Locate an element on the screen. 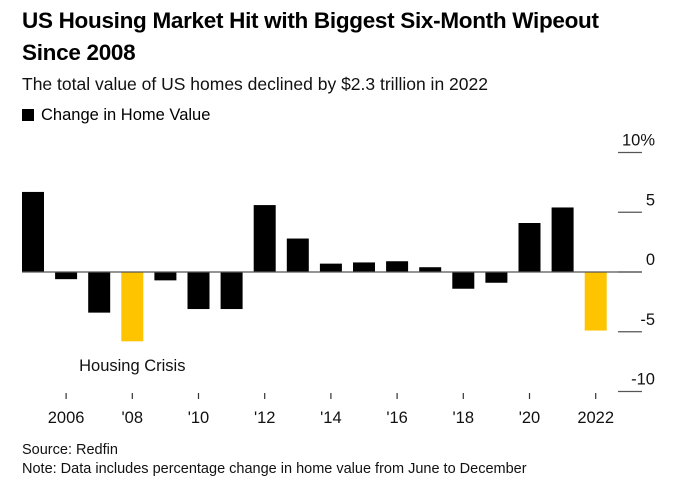 Image resolution: width=673 pixels, height=490 pixels. bar-2021 is located at coordinates (562, 239).